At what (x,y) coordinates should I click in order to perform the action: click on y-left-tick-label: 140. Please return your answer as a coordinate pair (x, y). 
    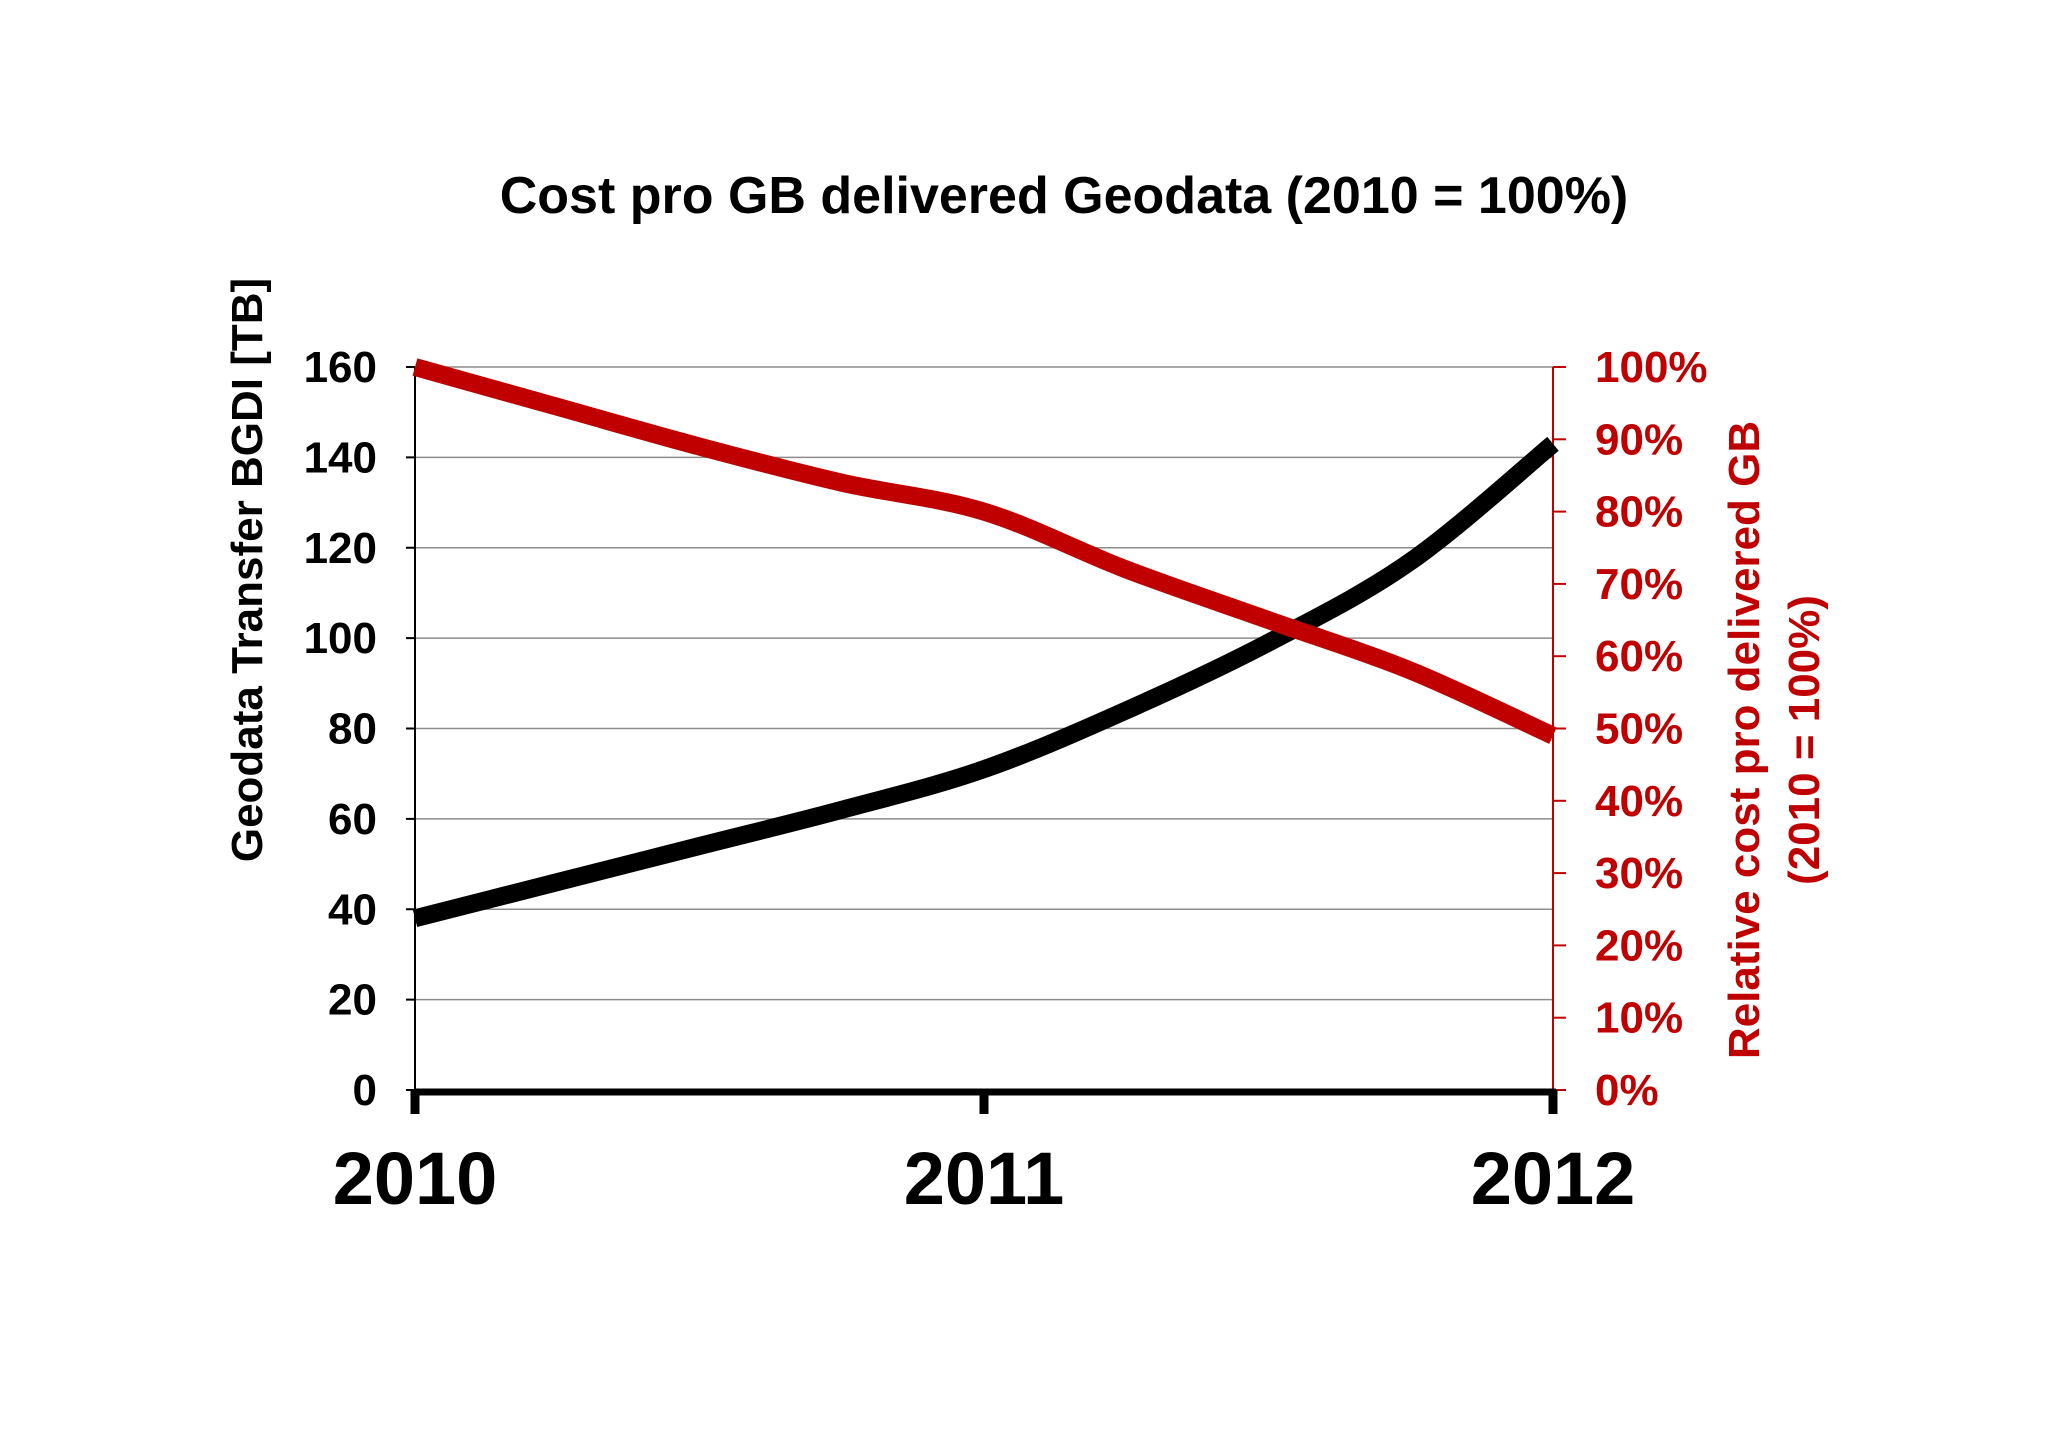
    Looking at the image, I should click on (340, 457).